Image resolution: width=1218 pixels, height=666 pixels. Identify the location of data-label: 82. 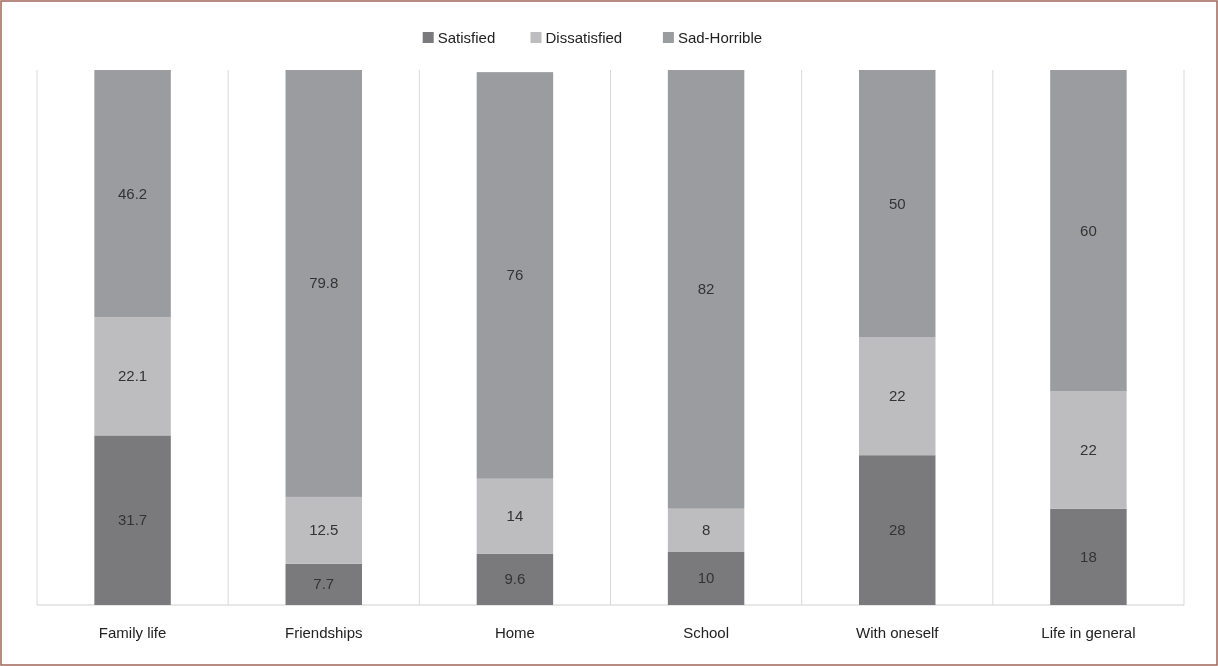
(706, 289).